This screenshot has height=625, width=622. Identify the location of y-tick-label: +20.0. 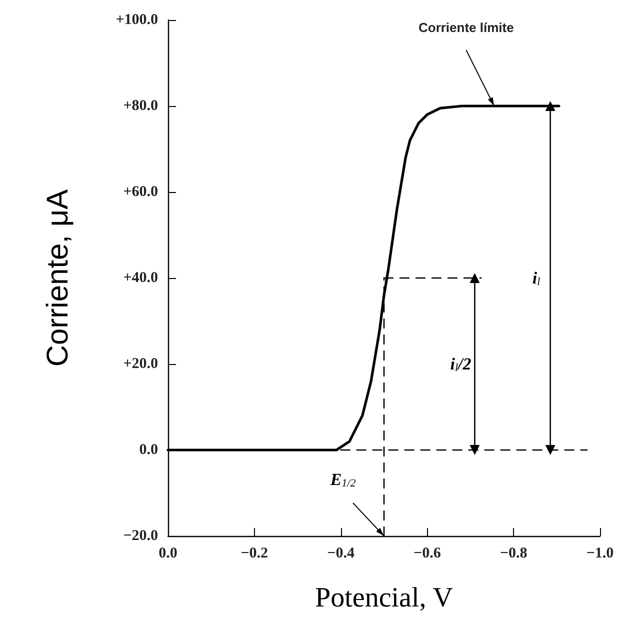
(140, 364).